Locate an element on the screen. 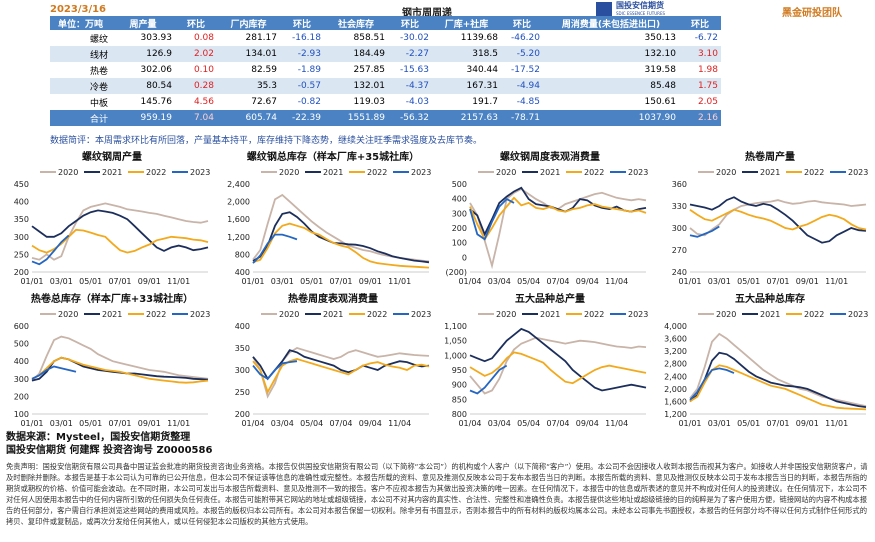 The image size is (875, 542). x-tick-label: 07/01 is located at coordinates (119, 423).